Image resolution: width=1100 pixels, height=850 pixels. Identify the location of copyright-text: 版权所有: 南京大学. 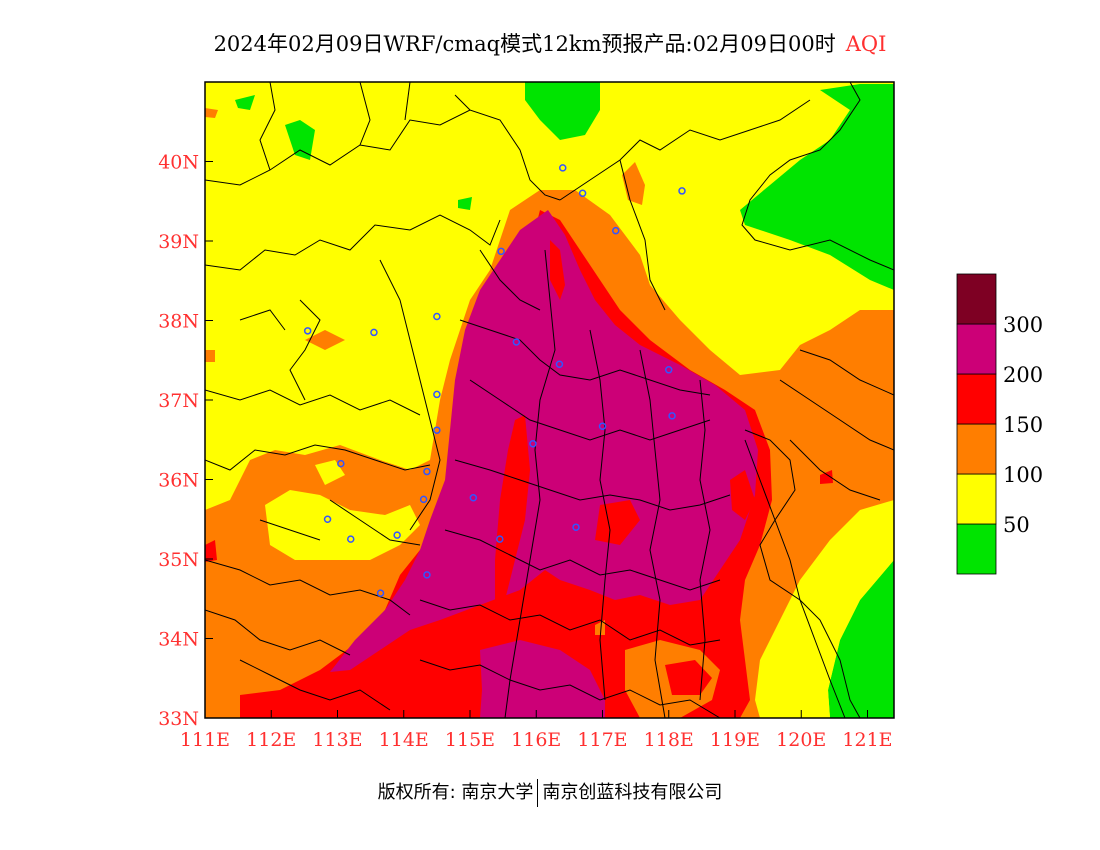
(455, 792).